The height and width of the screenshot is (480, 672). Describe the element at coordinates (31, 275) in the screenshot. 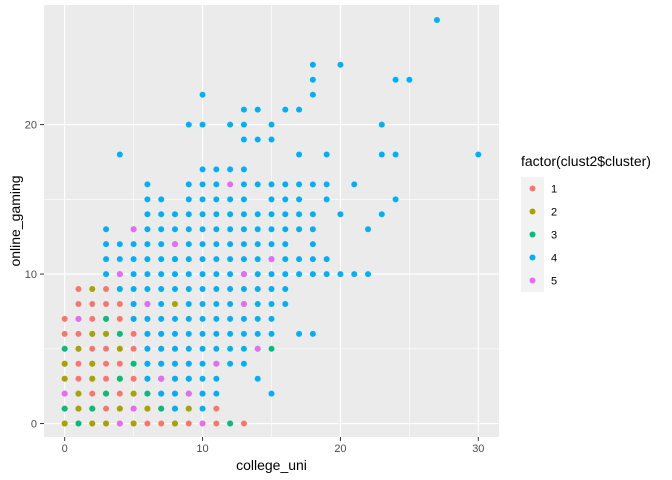

I see `y-tick-label: 10` at that location.